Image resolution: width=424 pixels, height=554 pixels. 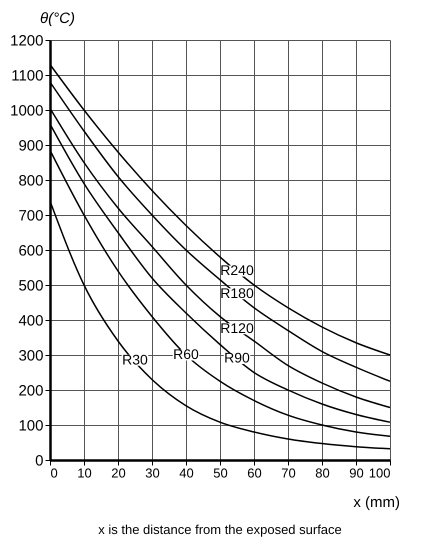 I want to click on x-tick-label: 20, so click(x=118, y=473).